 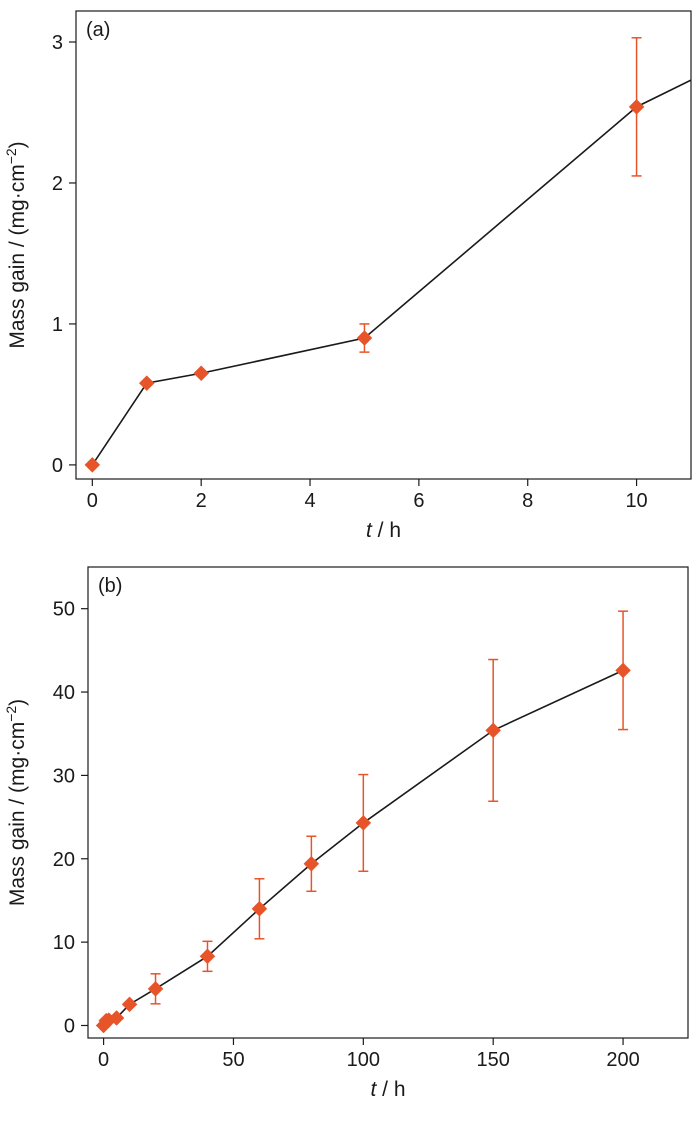 I want to click on y-tick-label: 50, so click(x=64, y=610).